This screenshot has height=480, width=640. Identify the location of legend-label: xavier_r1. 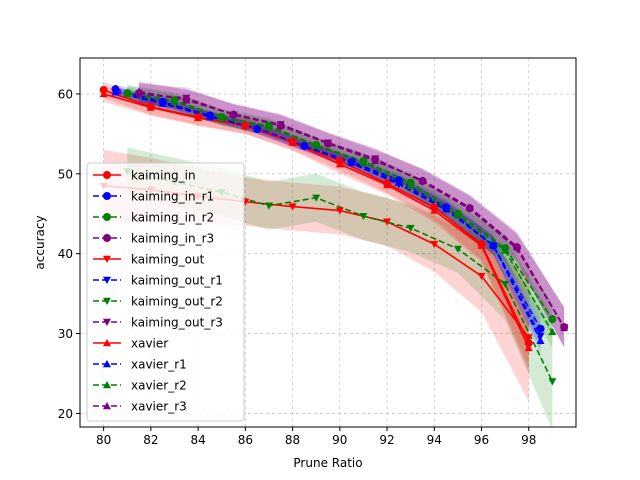
(159, 365).